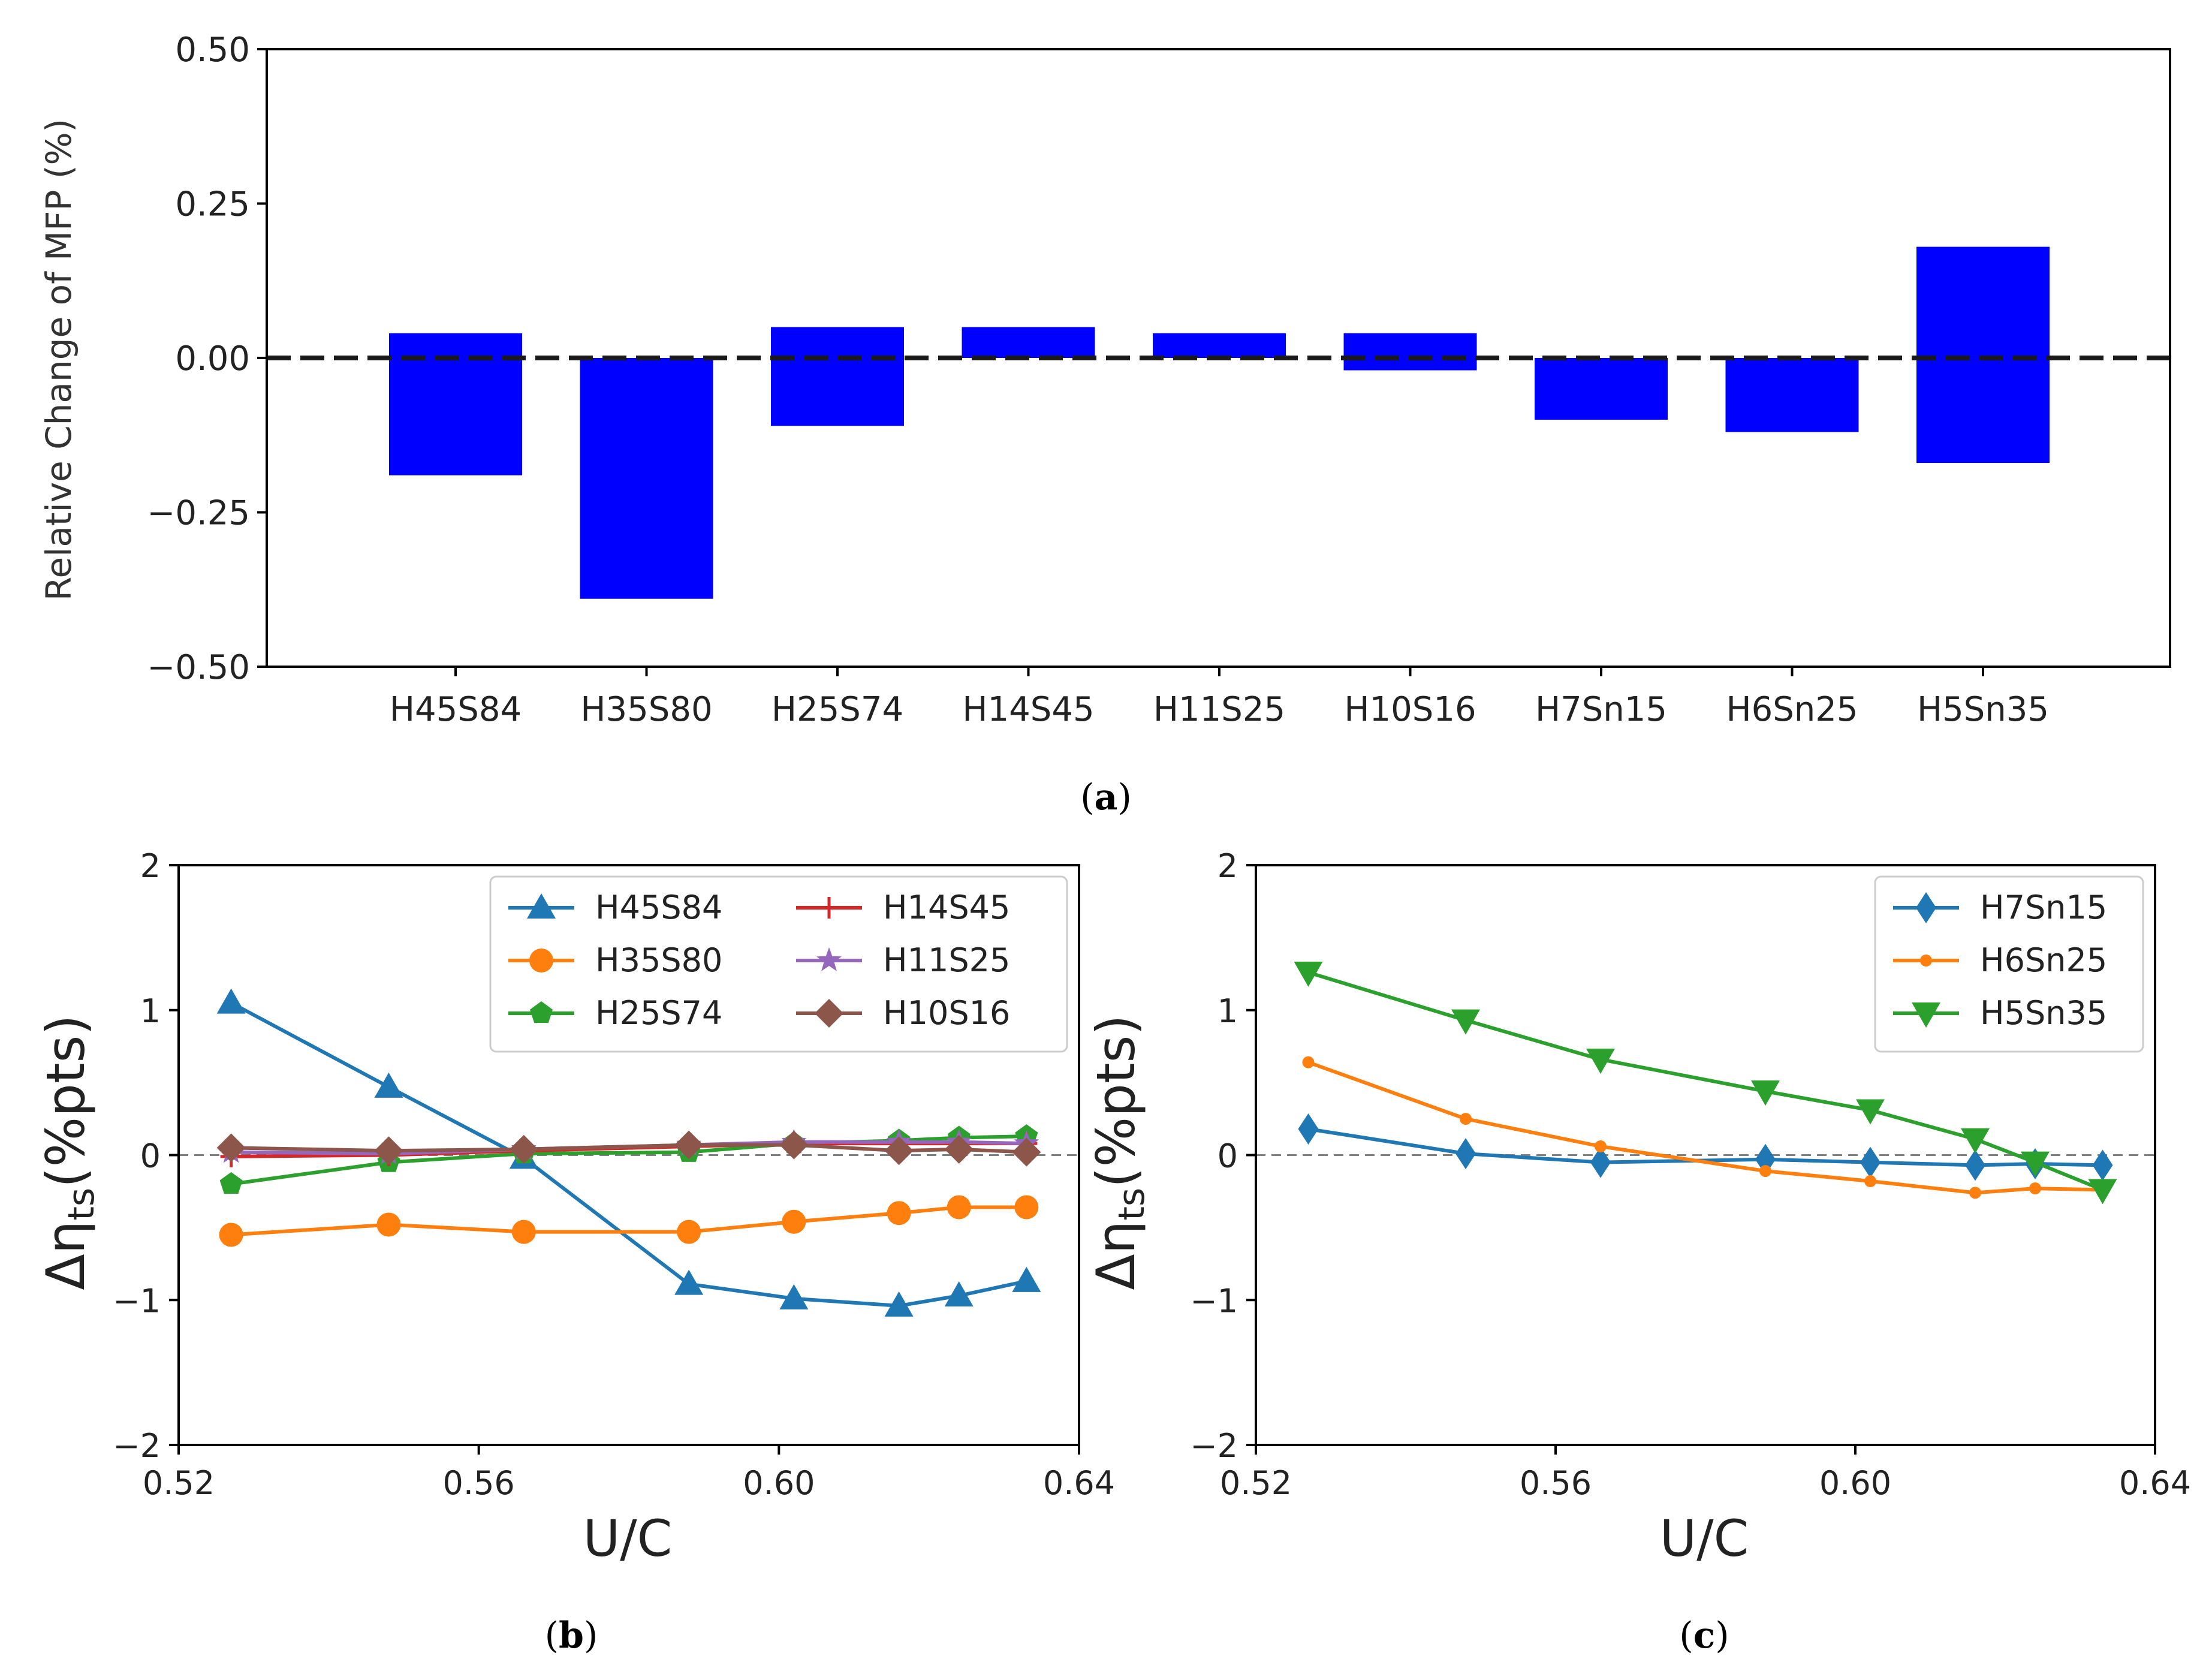  I want to click on legend-entry-H7Sn15: H7Sn15, so click(2000, 907).